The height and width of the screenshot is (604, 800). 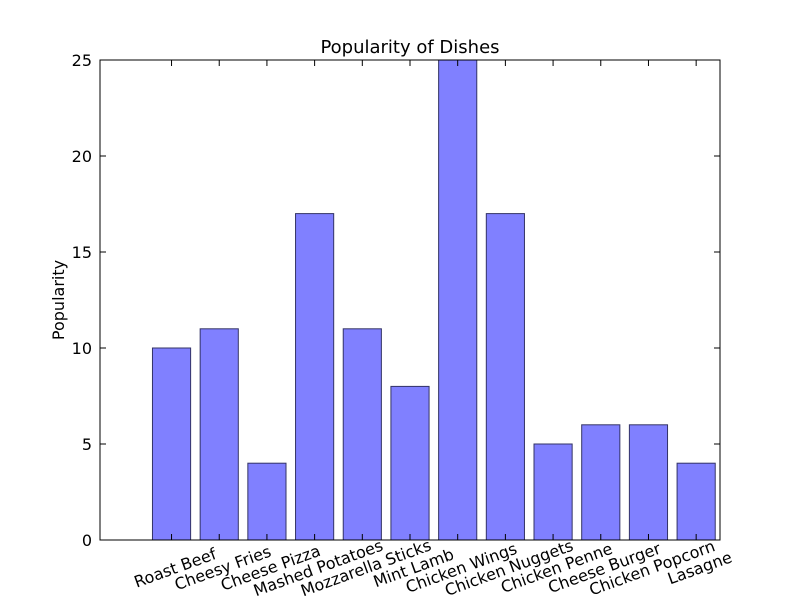 I want to click on bar-roast-beef, so click(x=171, y=444).